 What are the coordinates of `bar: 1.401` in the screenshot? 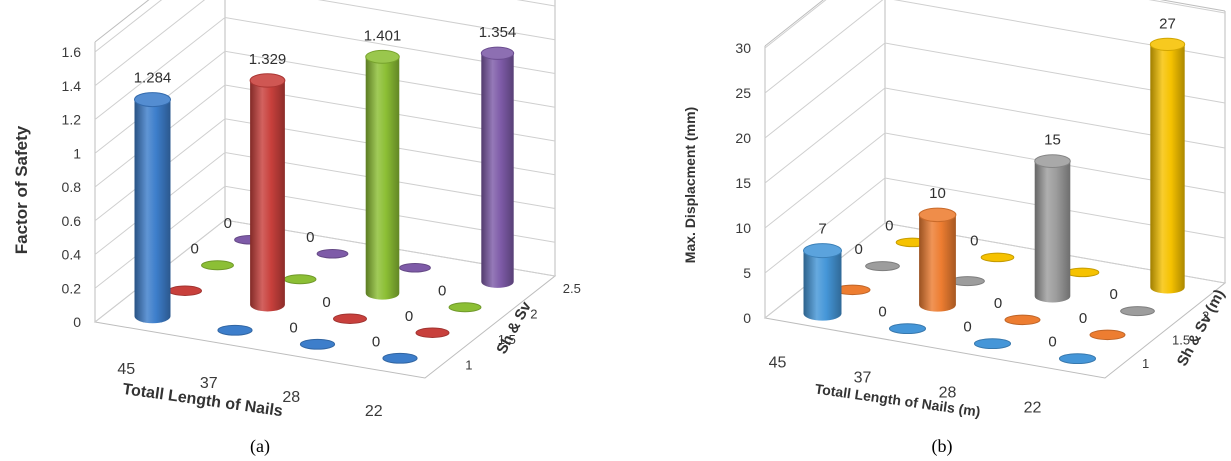 It's located at (383, 163).